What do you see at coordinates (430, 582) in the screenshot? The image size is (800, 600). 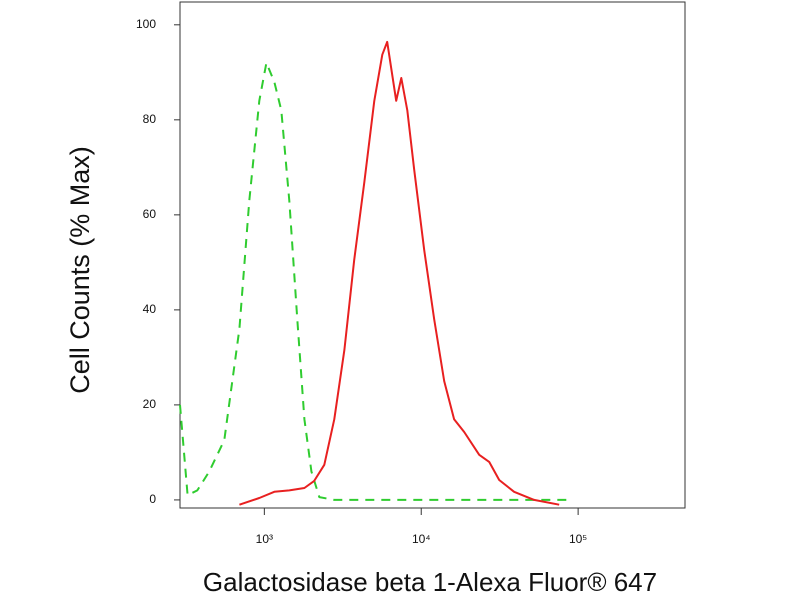 I see `x-axis-label: Galactosidase beta 1-Alexa Fluor® 647` at bounding box center [430, 582].